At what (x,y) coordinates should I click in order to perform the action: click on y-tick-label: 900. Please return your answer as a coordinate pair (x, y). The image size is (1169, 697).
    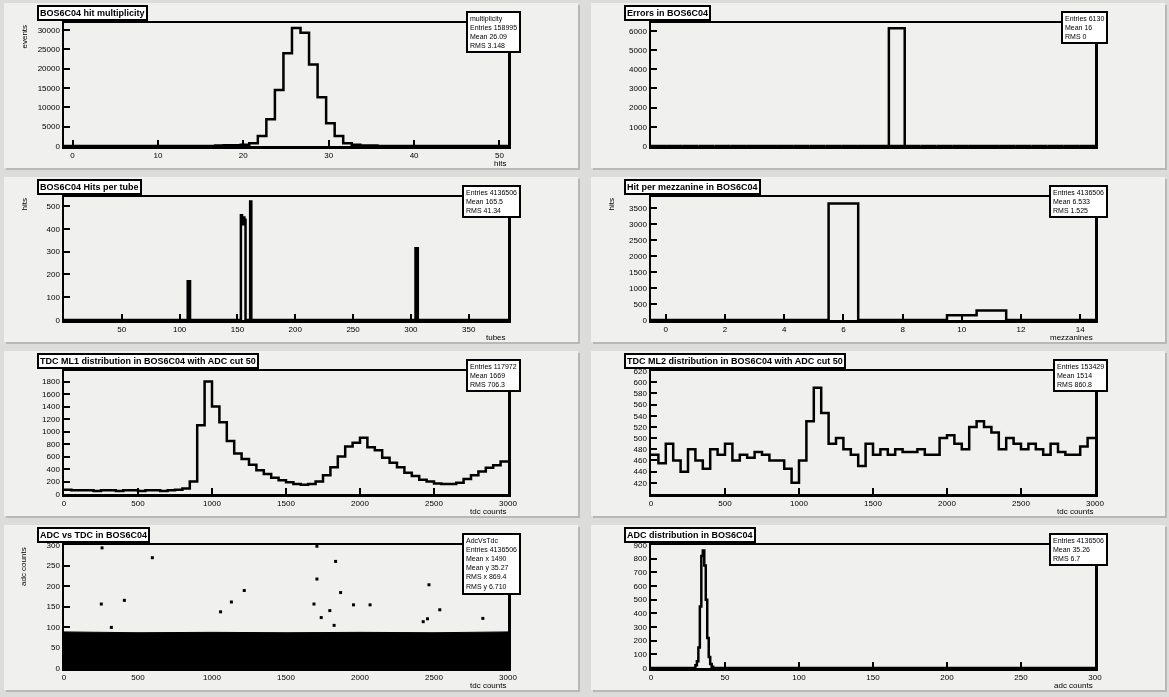
    Looking at the image, I should click on (640, 545).